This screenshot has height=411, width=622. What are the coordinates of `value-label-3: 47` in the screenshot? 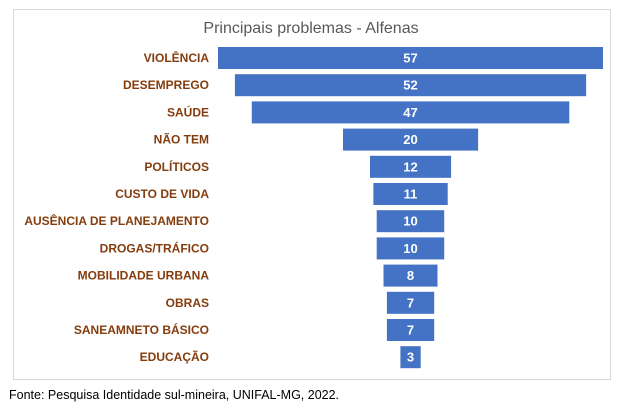 It's located at (410, 112).